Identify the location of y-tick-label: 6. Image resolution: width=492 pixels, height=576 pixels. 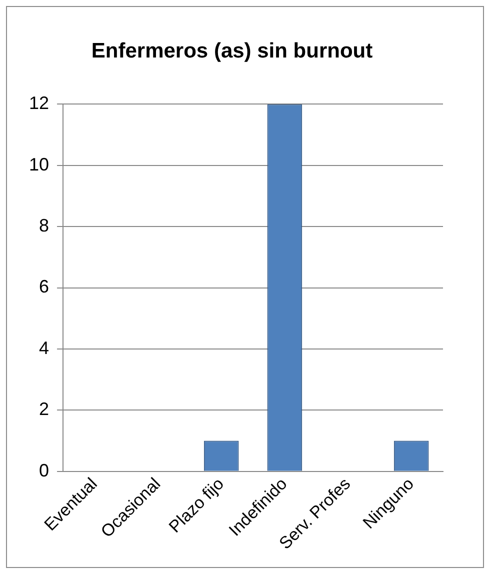
(44, 286).